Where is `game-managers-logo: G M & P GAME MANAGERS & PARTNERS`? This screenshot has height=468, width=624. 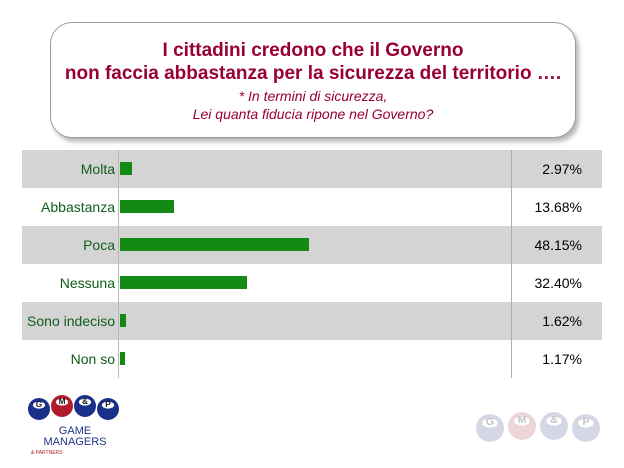
game-managers-logo: G M & P GAME MANAGERS & PARTNERS is located at coordinates (73, 425).